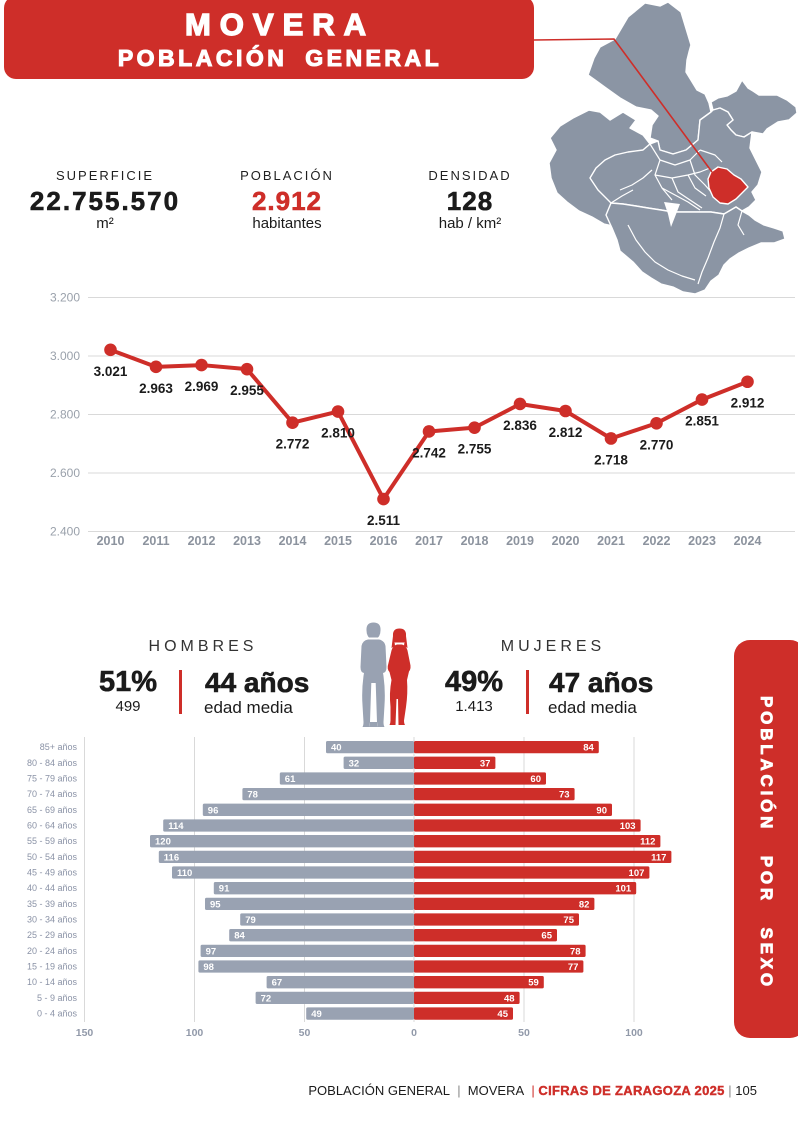 The width and height of the screenshot is (798, 1121). Describe the element at coordinates (520, 425) in the screenshot. I see `svg-text: 2.836` at that location.